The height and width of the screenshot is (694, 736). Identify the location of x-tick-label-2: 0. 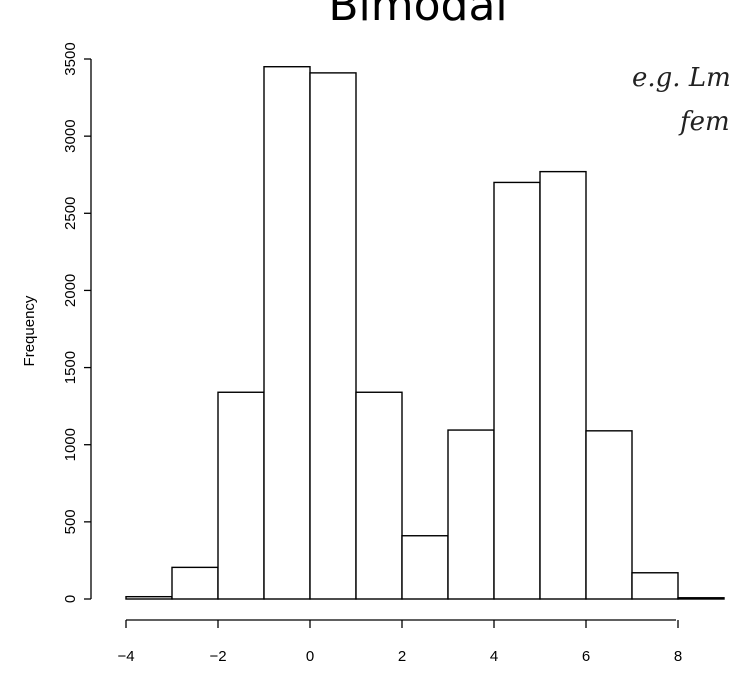
(310, 656).